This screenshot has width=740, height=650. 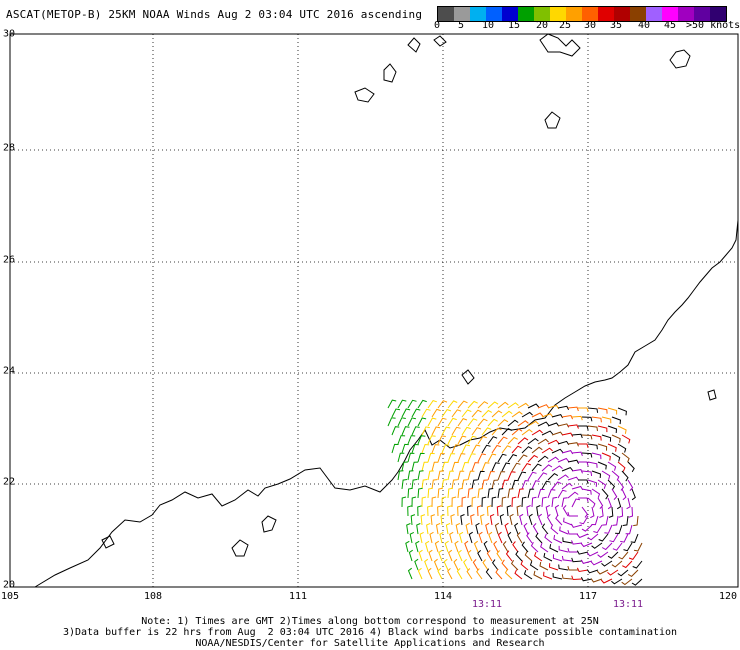 I want to click on cb-label: 0, so click(x=437, y=25).